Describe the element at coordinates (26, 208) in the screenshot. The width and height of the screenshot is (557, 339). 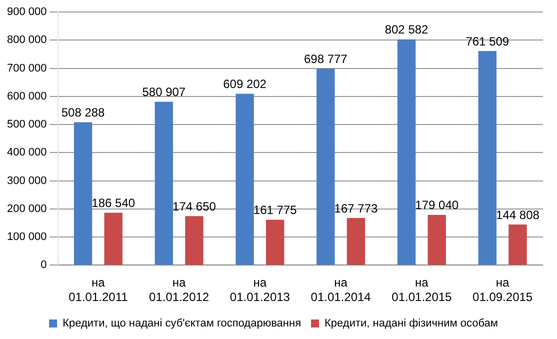
I see `y-tick-label: 200 000` at that location.